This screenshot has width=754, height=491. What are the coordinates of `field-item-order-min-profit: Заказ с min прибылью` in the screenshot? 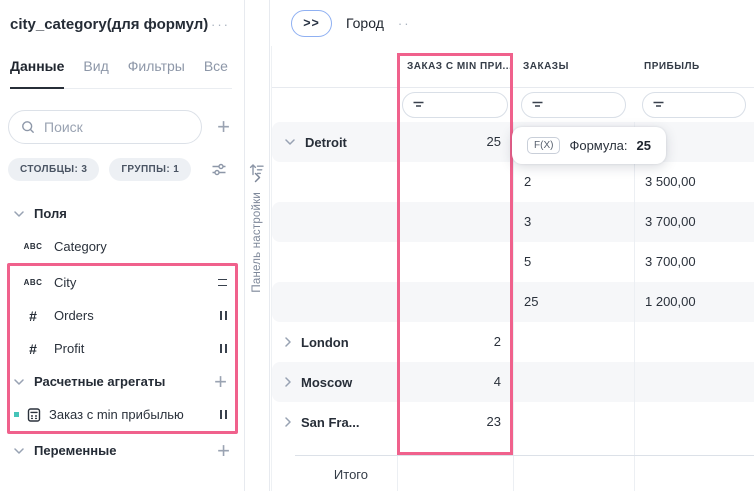 It's located at (122, 414).